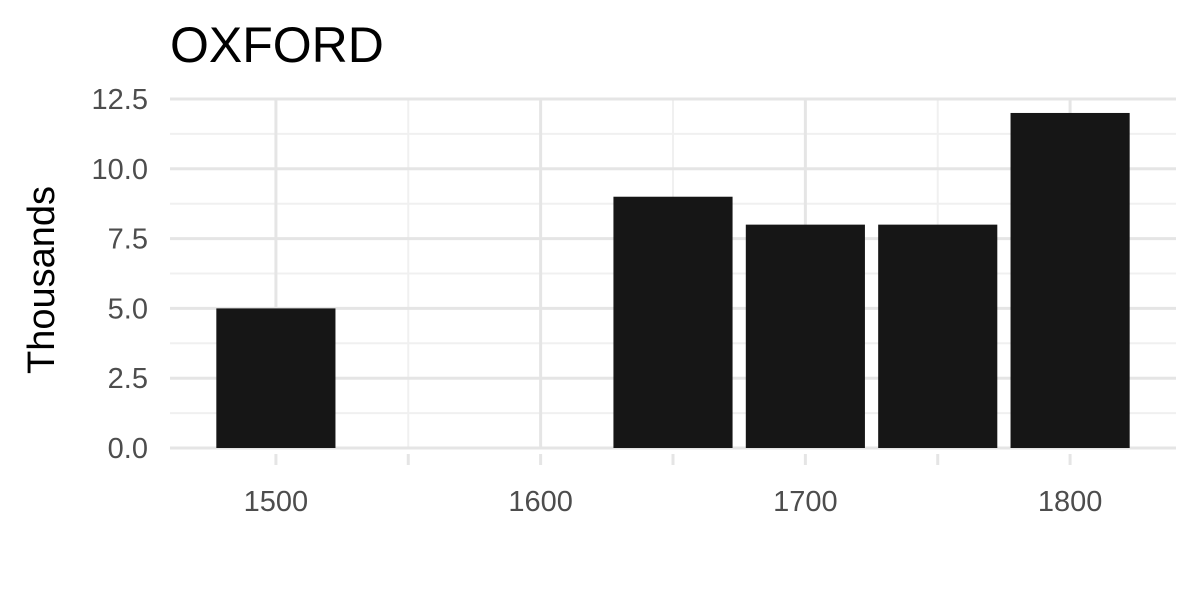  What do you see at coordinates (128, 309) in the screenshot?
I see `y-tick-label: 5.0` at bounding box center [128, 309].